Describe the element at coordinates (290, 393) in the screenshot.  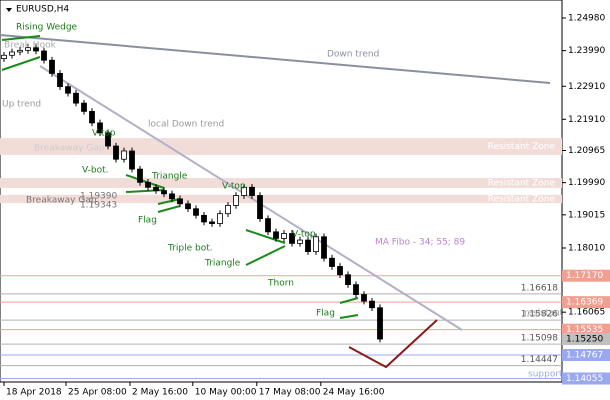
I see `x-tick-label: 17 May 08:00` at that location.